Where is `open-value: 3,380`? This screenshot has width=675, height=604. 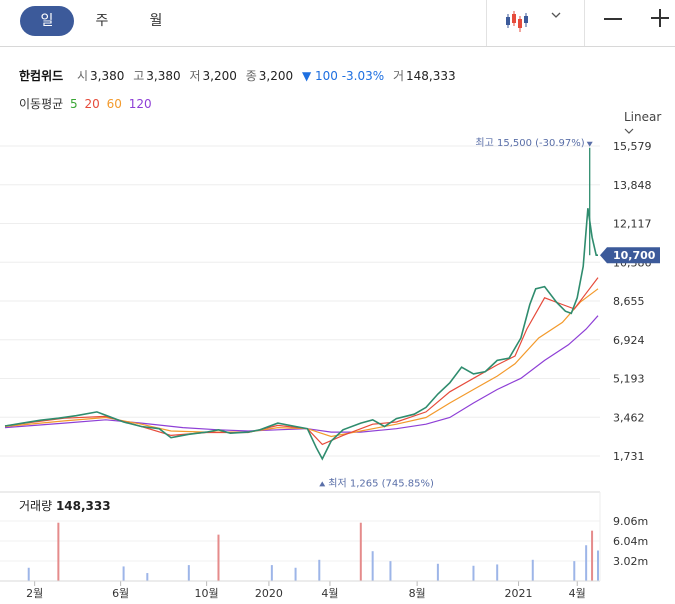 open-value: 3,380 is located at coordinates (107, 76).